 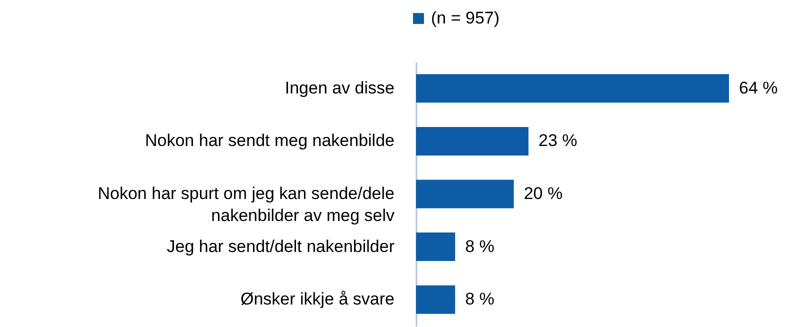 I want to click on y-tick-label: Jeg har sendt/delt nakenbilder, so click(x=280, y=246).